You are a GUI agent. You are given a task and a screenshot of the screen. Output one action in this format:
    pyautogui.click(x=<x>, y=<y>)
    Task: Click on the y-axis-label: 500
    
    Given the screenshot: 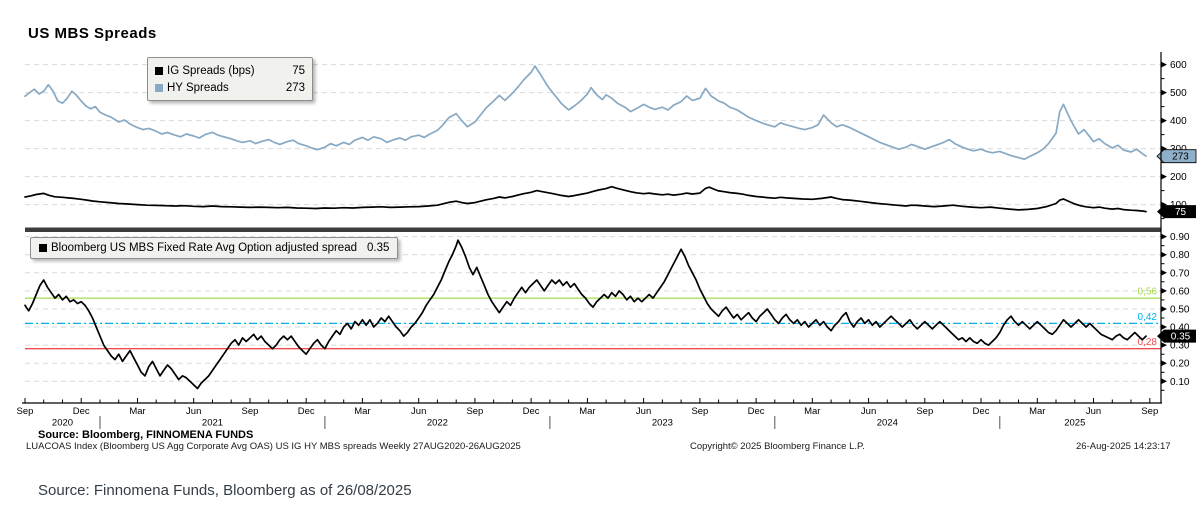 What is the action you would take?
    pyautogui.click(x=1178, y=93)
    